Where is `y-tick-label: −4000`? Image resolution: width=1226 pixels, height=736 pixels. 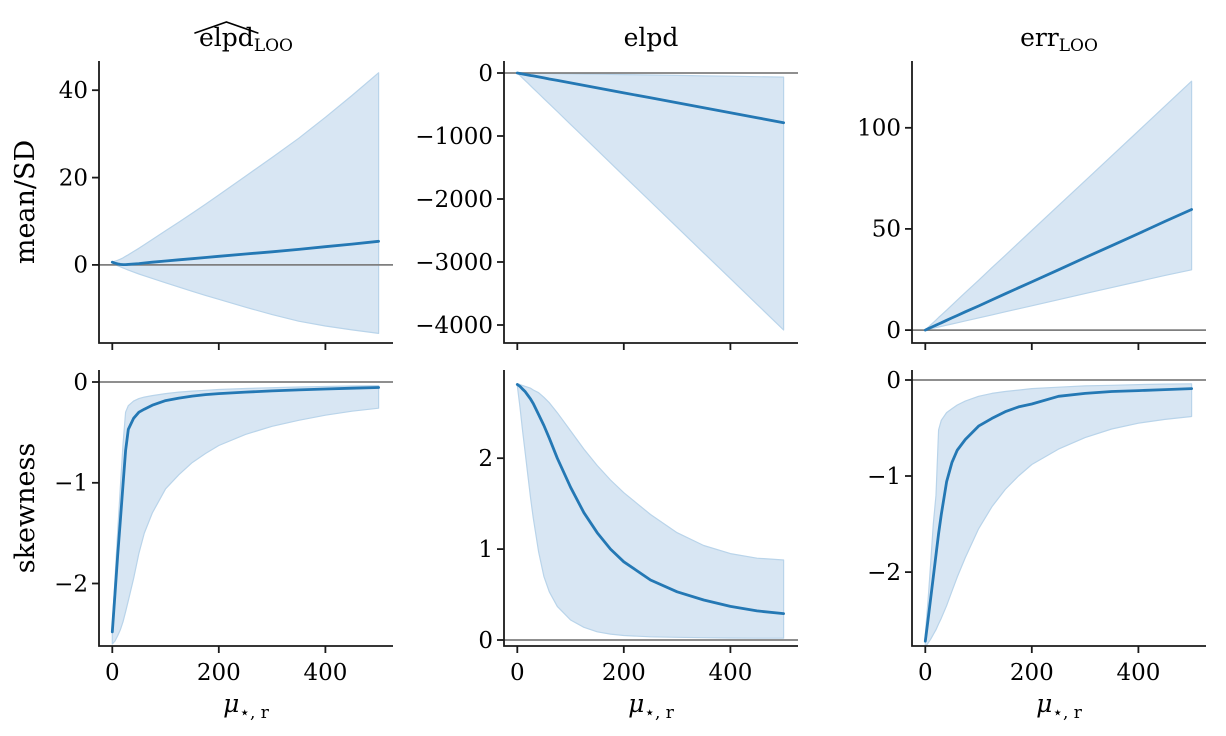 y-tick-label: −4000 is located at coordinates (454, 326).